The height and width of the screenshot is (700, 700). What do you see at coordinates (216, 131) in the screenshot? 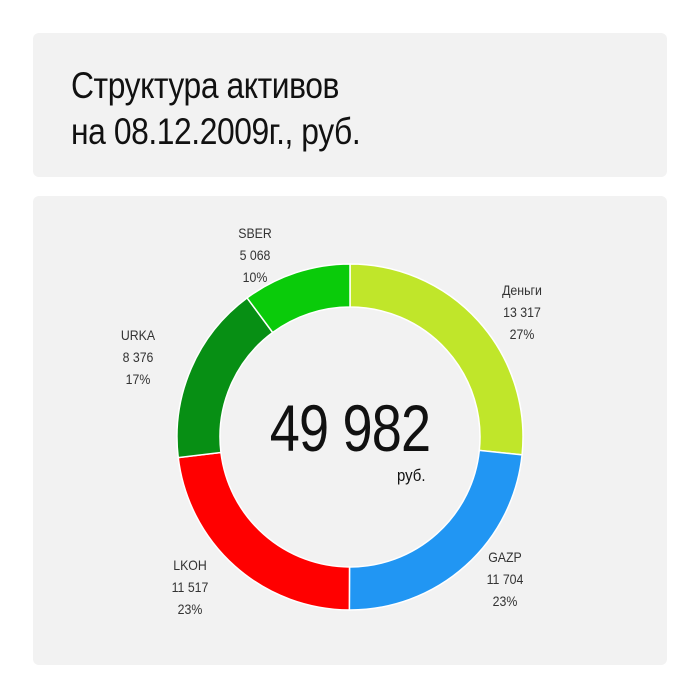
I see `chart-title-line2: на 08.12.2009г., руб.` at bounding box center [216, 131].